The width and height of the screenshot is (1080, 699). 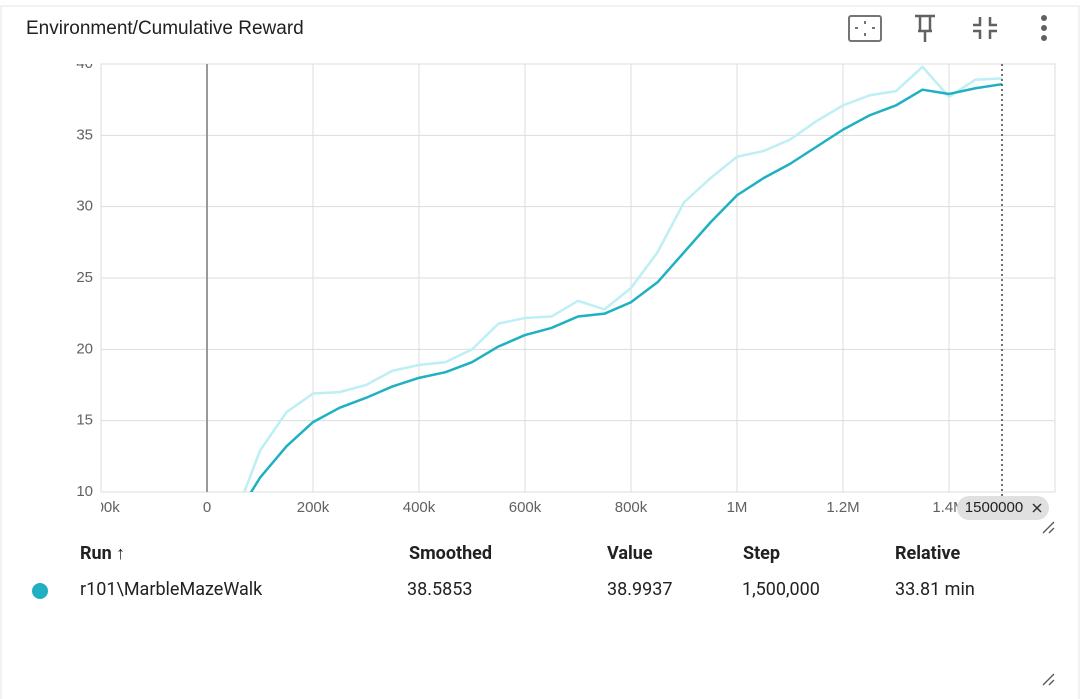 What do you see at coordinates (84, 420) in the screenshot?
I see `y-tick-label: 15` at bounding box center [84, 420].